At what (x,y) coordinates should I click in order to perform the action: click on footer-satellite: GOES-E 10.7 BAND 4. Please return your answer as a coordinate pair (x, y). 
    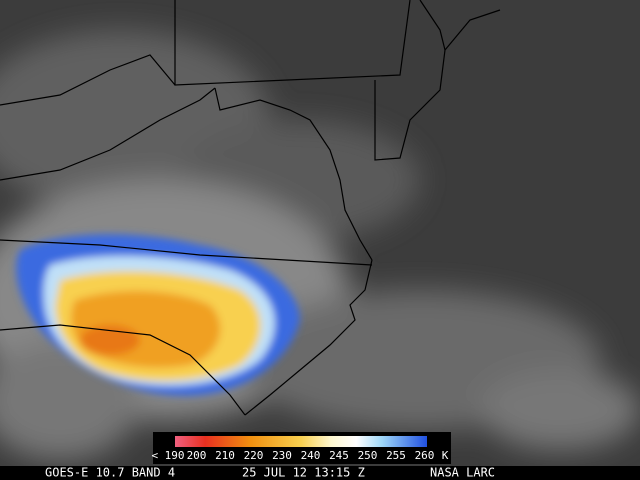
    Looking at the image, I should click on (110, 473).